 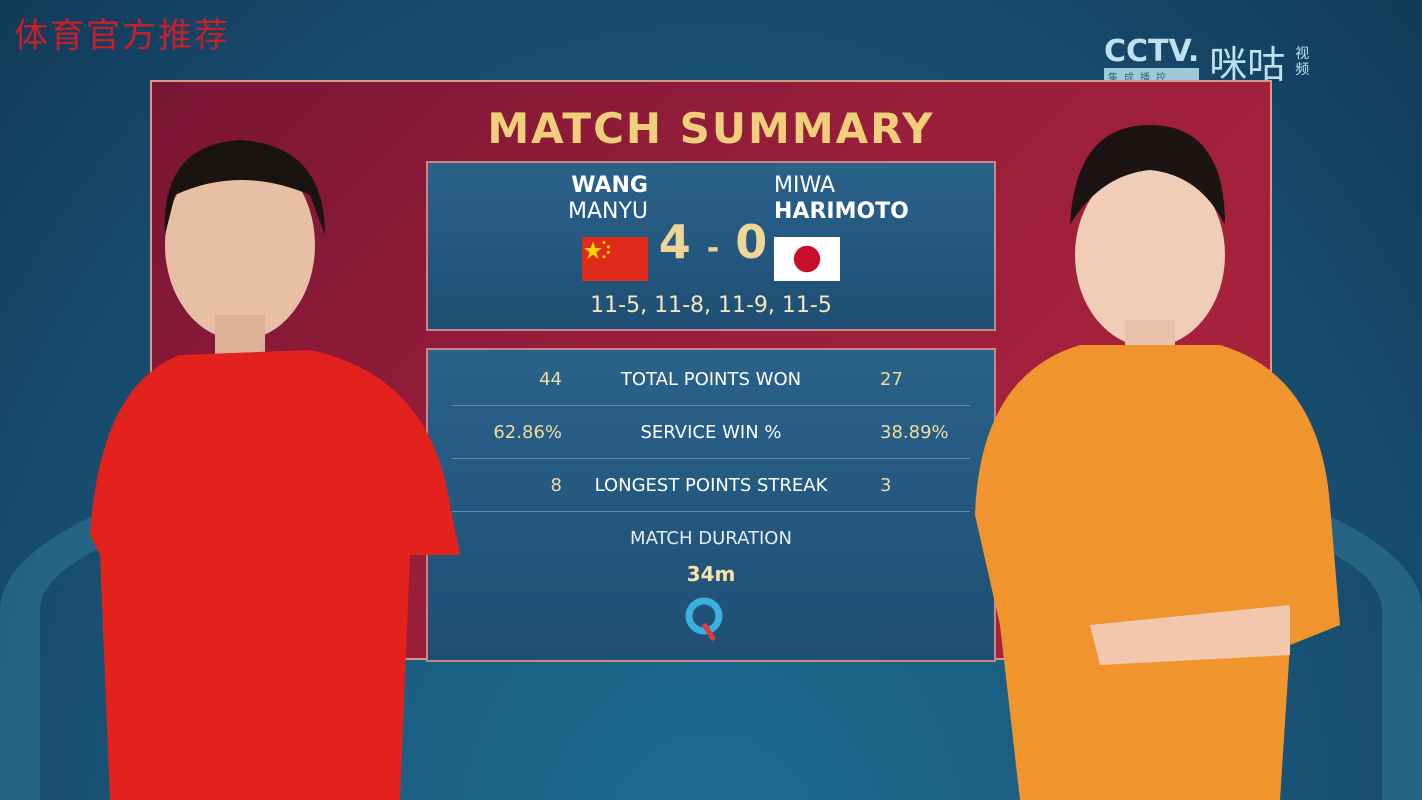 I want to click on stat-label: LONGEST POINTS STREAK, so click(x=711, y=485).